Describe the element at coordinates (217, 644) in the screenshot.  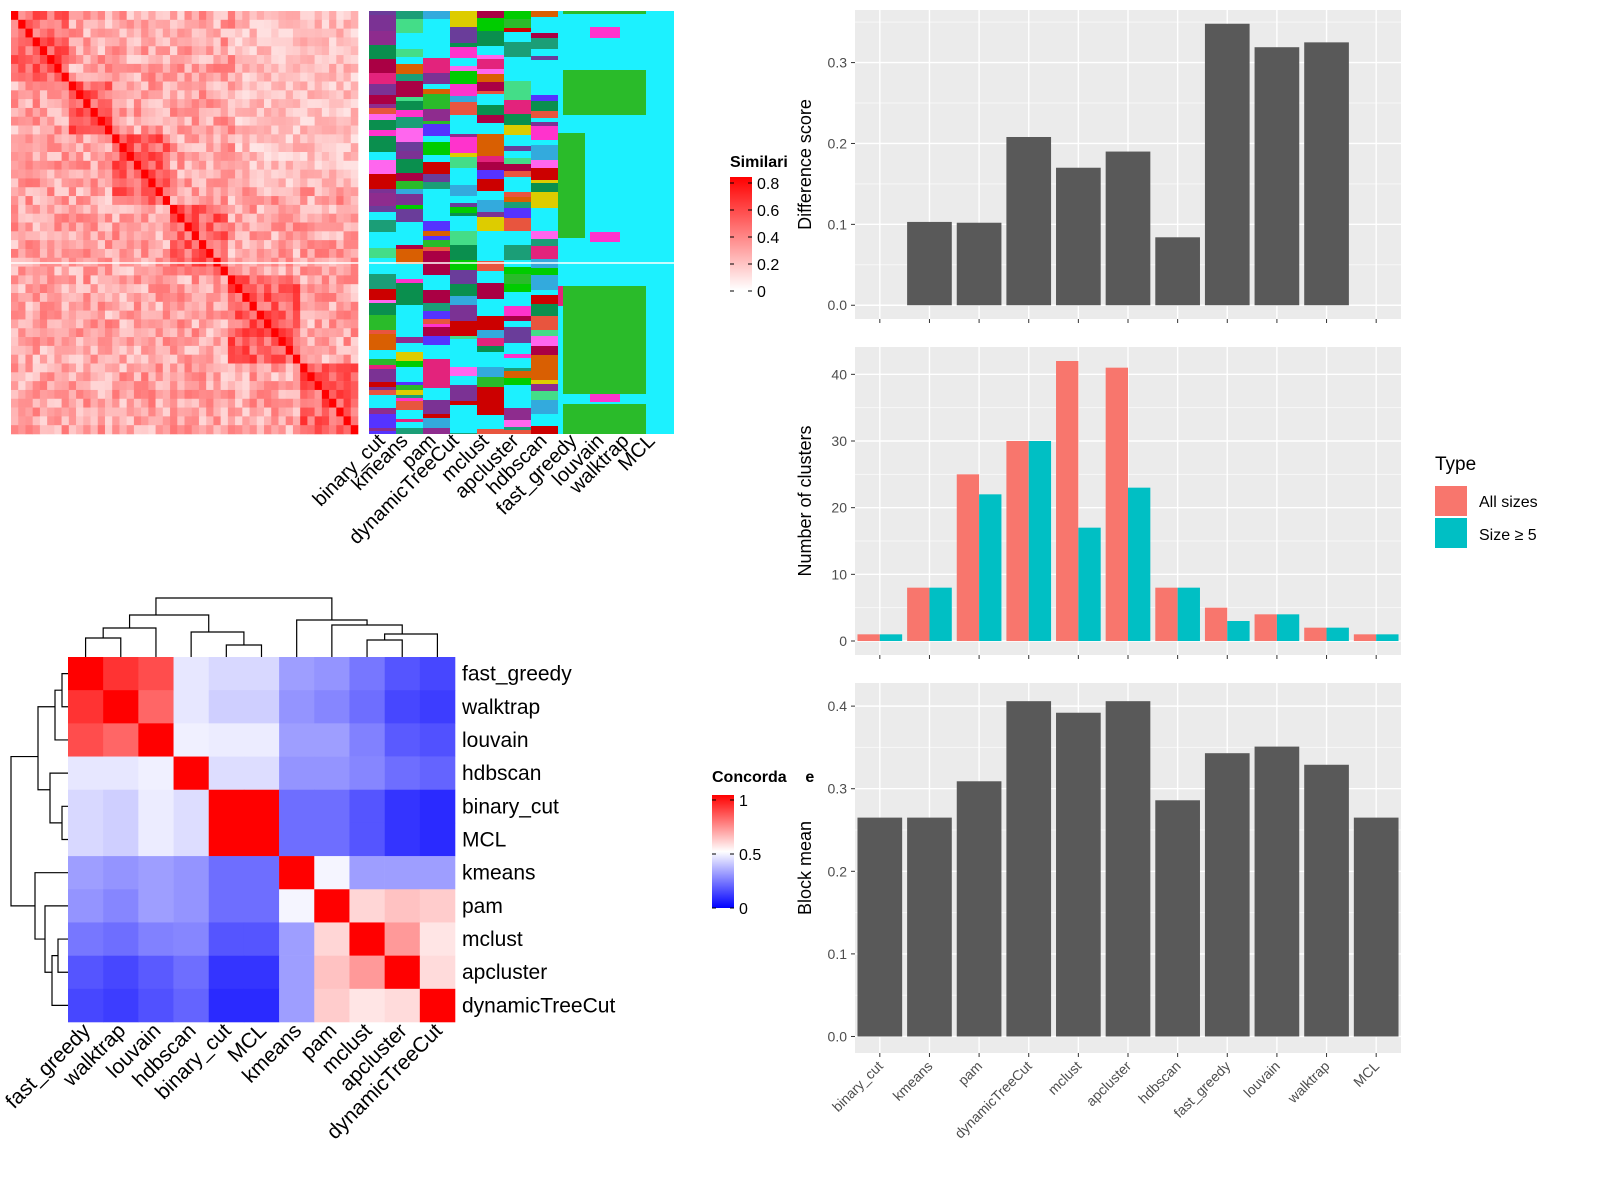
I see `top-dendrogram-branch` at that location.